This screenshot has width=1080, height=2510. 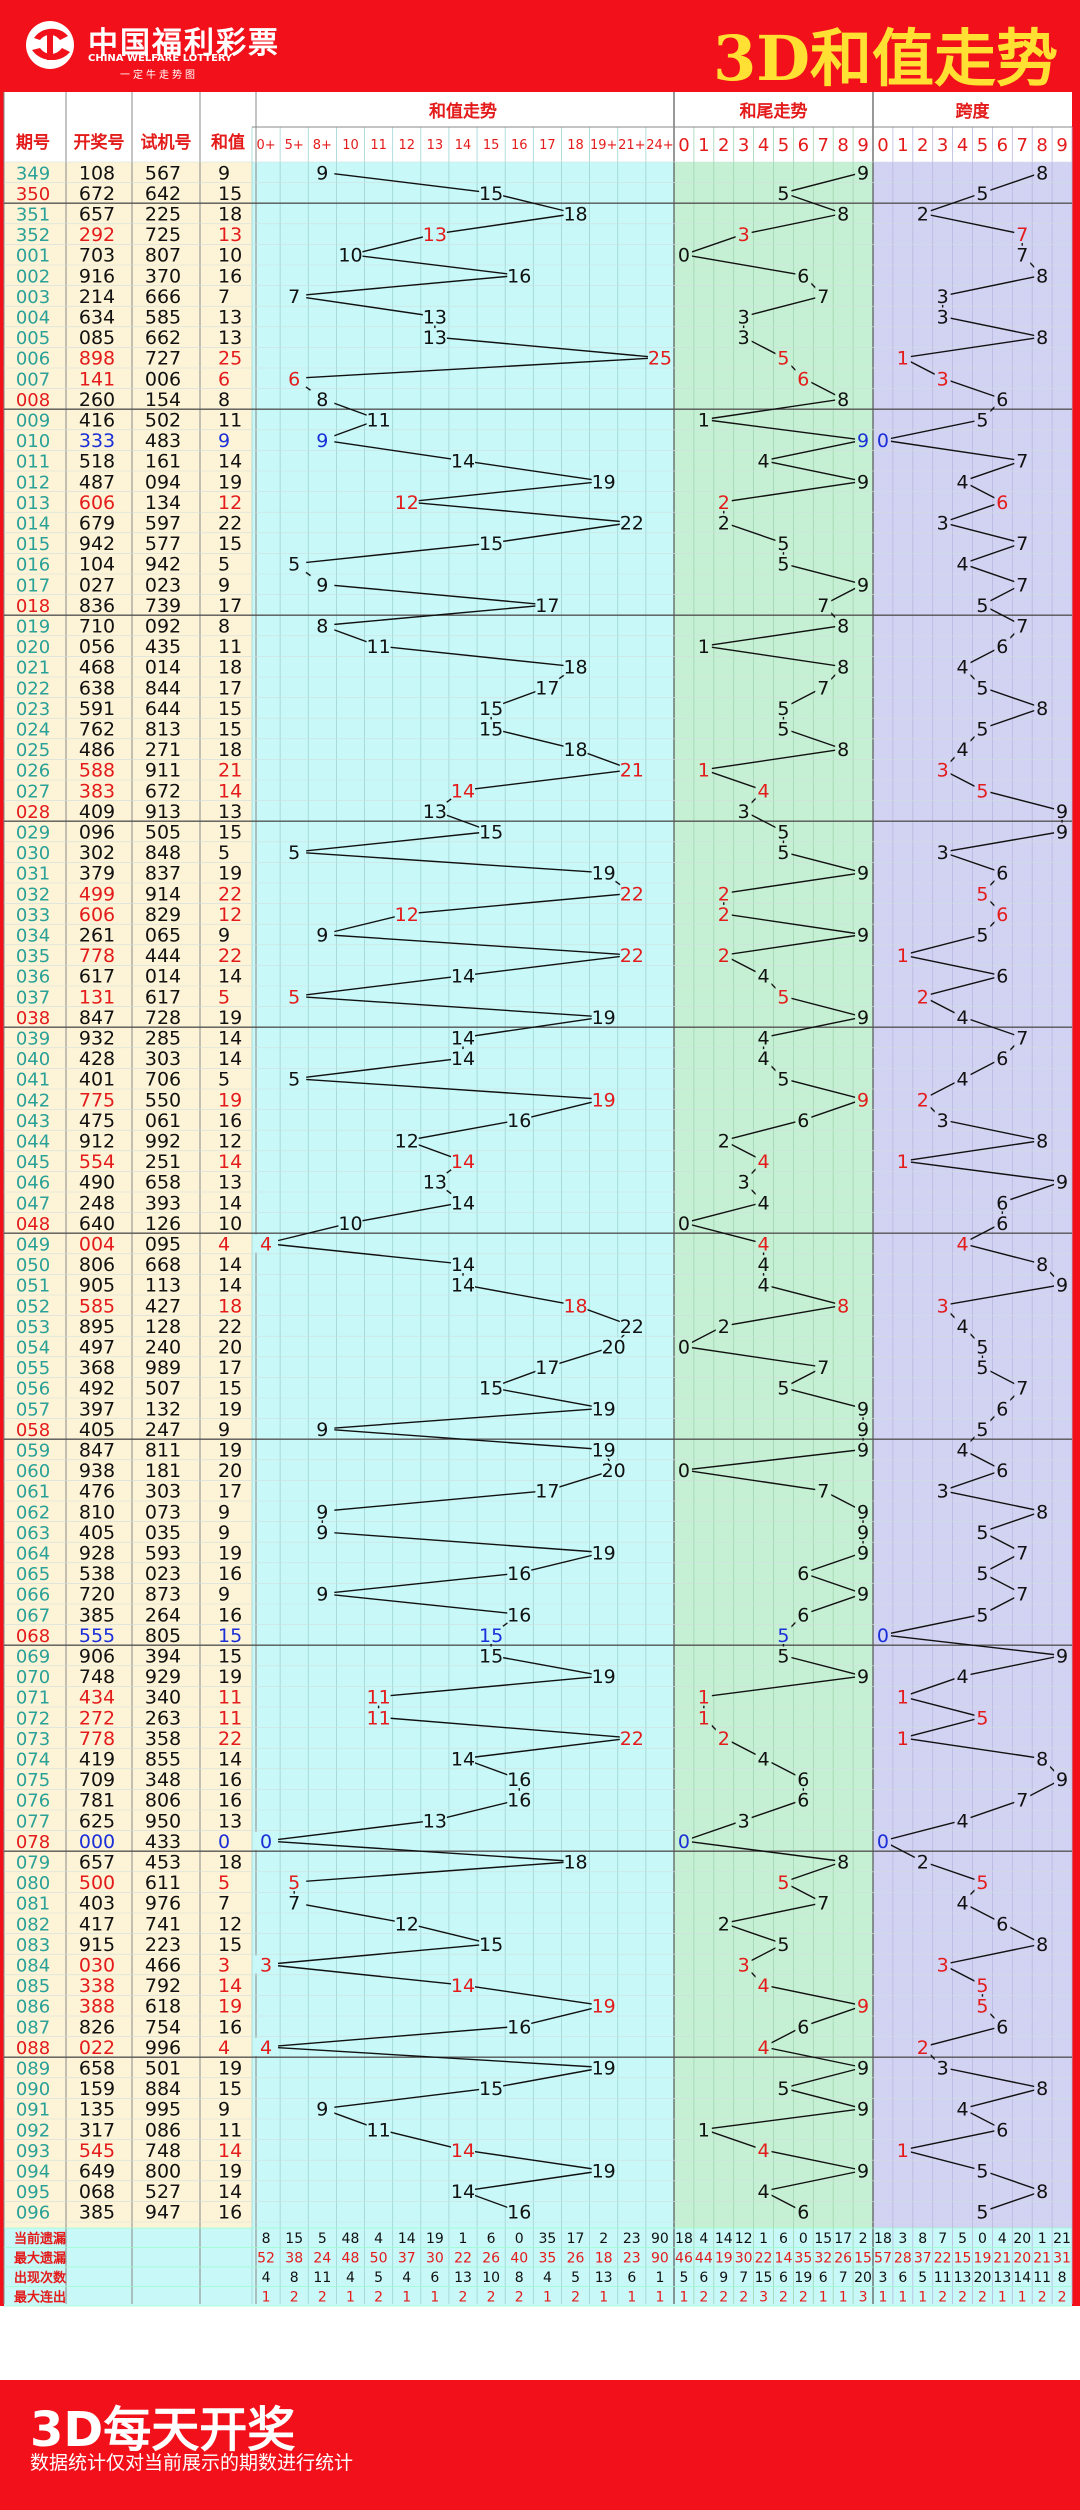 I want to click on tail-trend-marker: 8, so click(x=843, y=215).